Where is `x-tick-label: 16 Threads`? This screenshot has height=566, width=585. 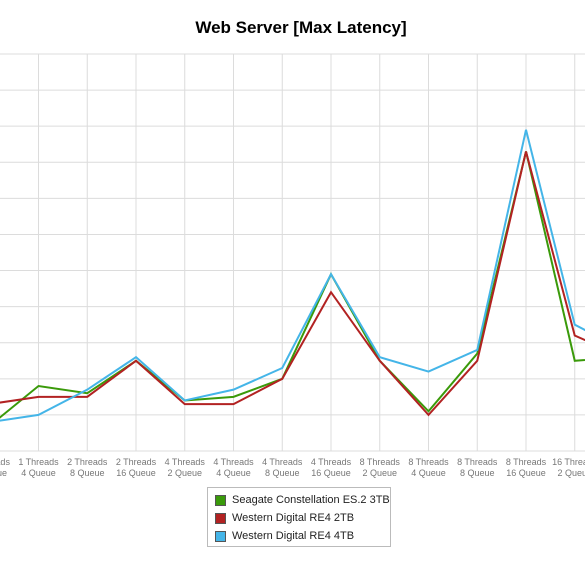
x-tick-label: 16 Threads is located at coordinates (568, 462).